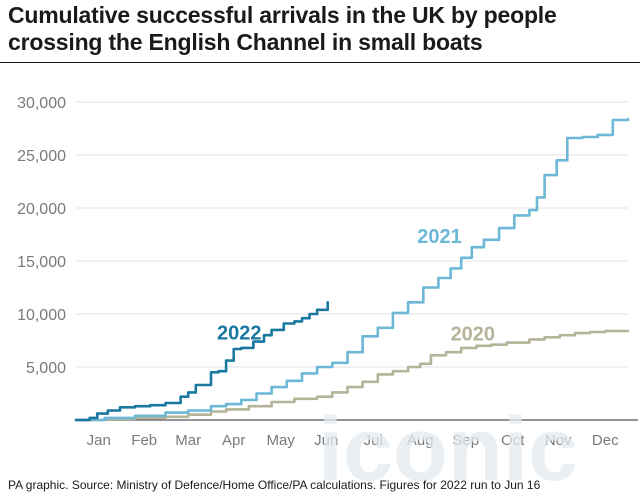  Describe the element at coordinates (558, 440) in the screenshot. I see `x-tick-label-nov: Nov` at that location.